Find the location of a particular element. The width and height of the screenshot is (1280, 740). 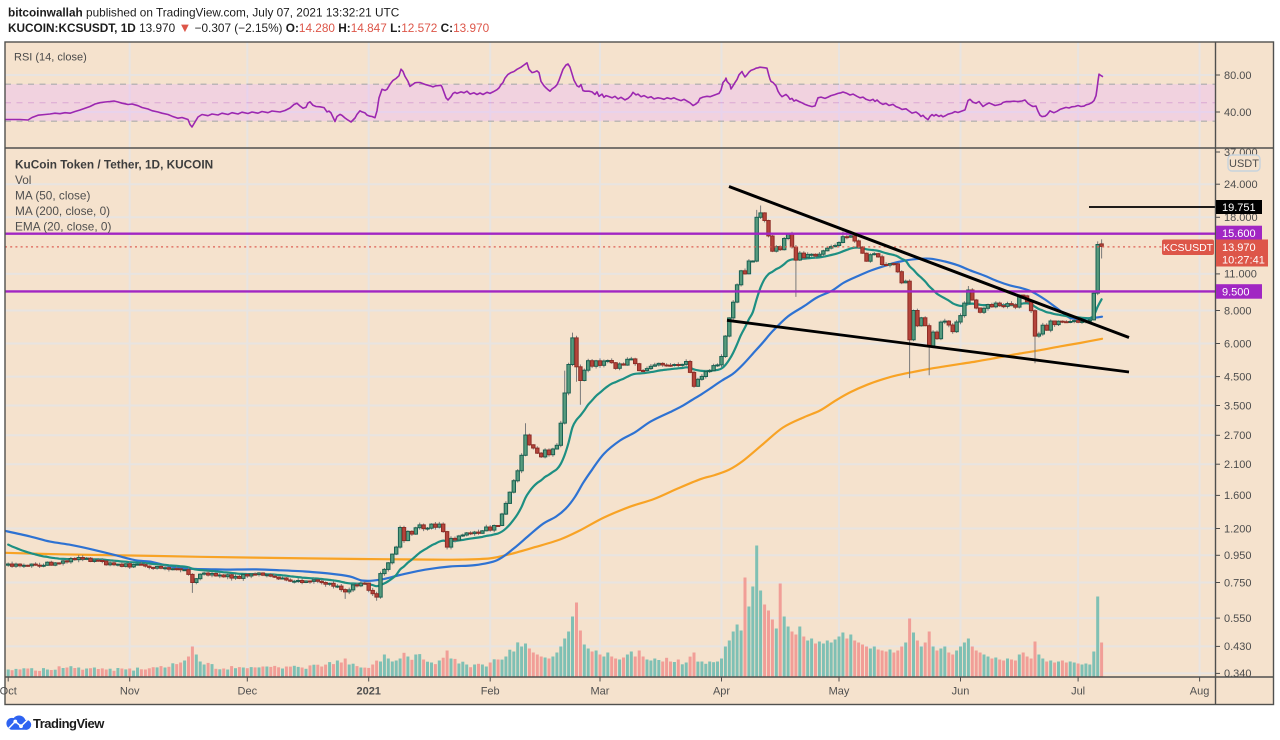

svg-text: MA (50, close) is located at coordinates (52, 196).